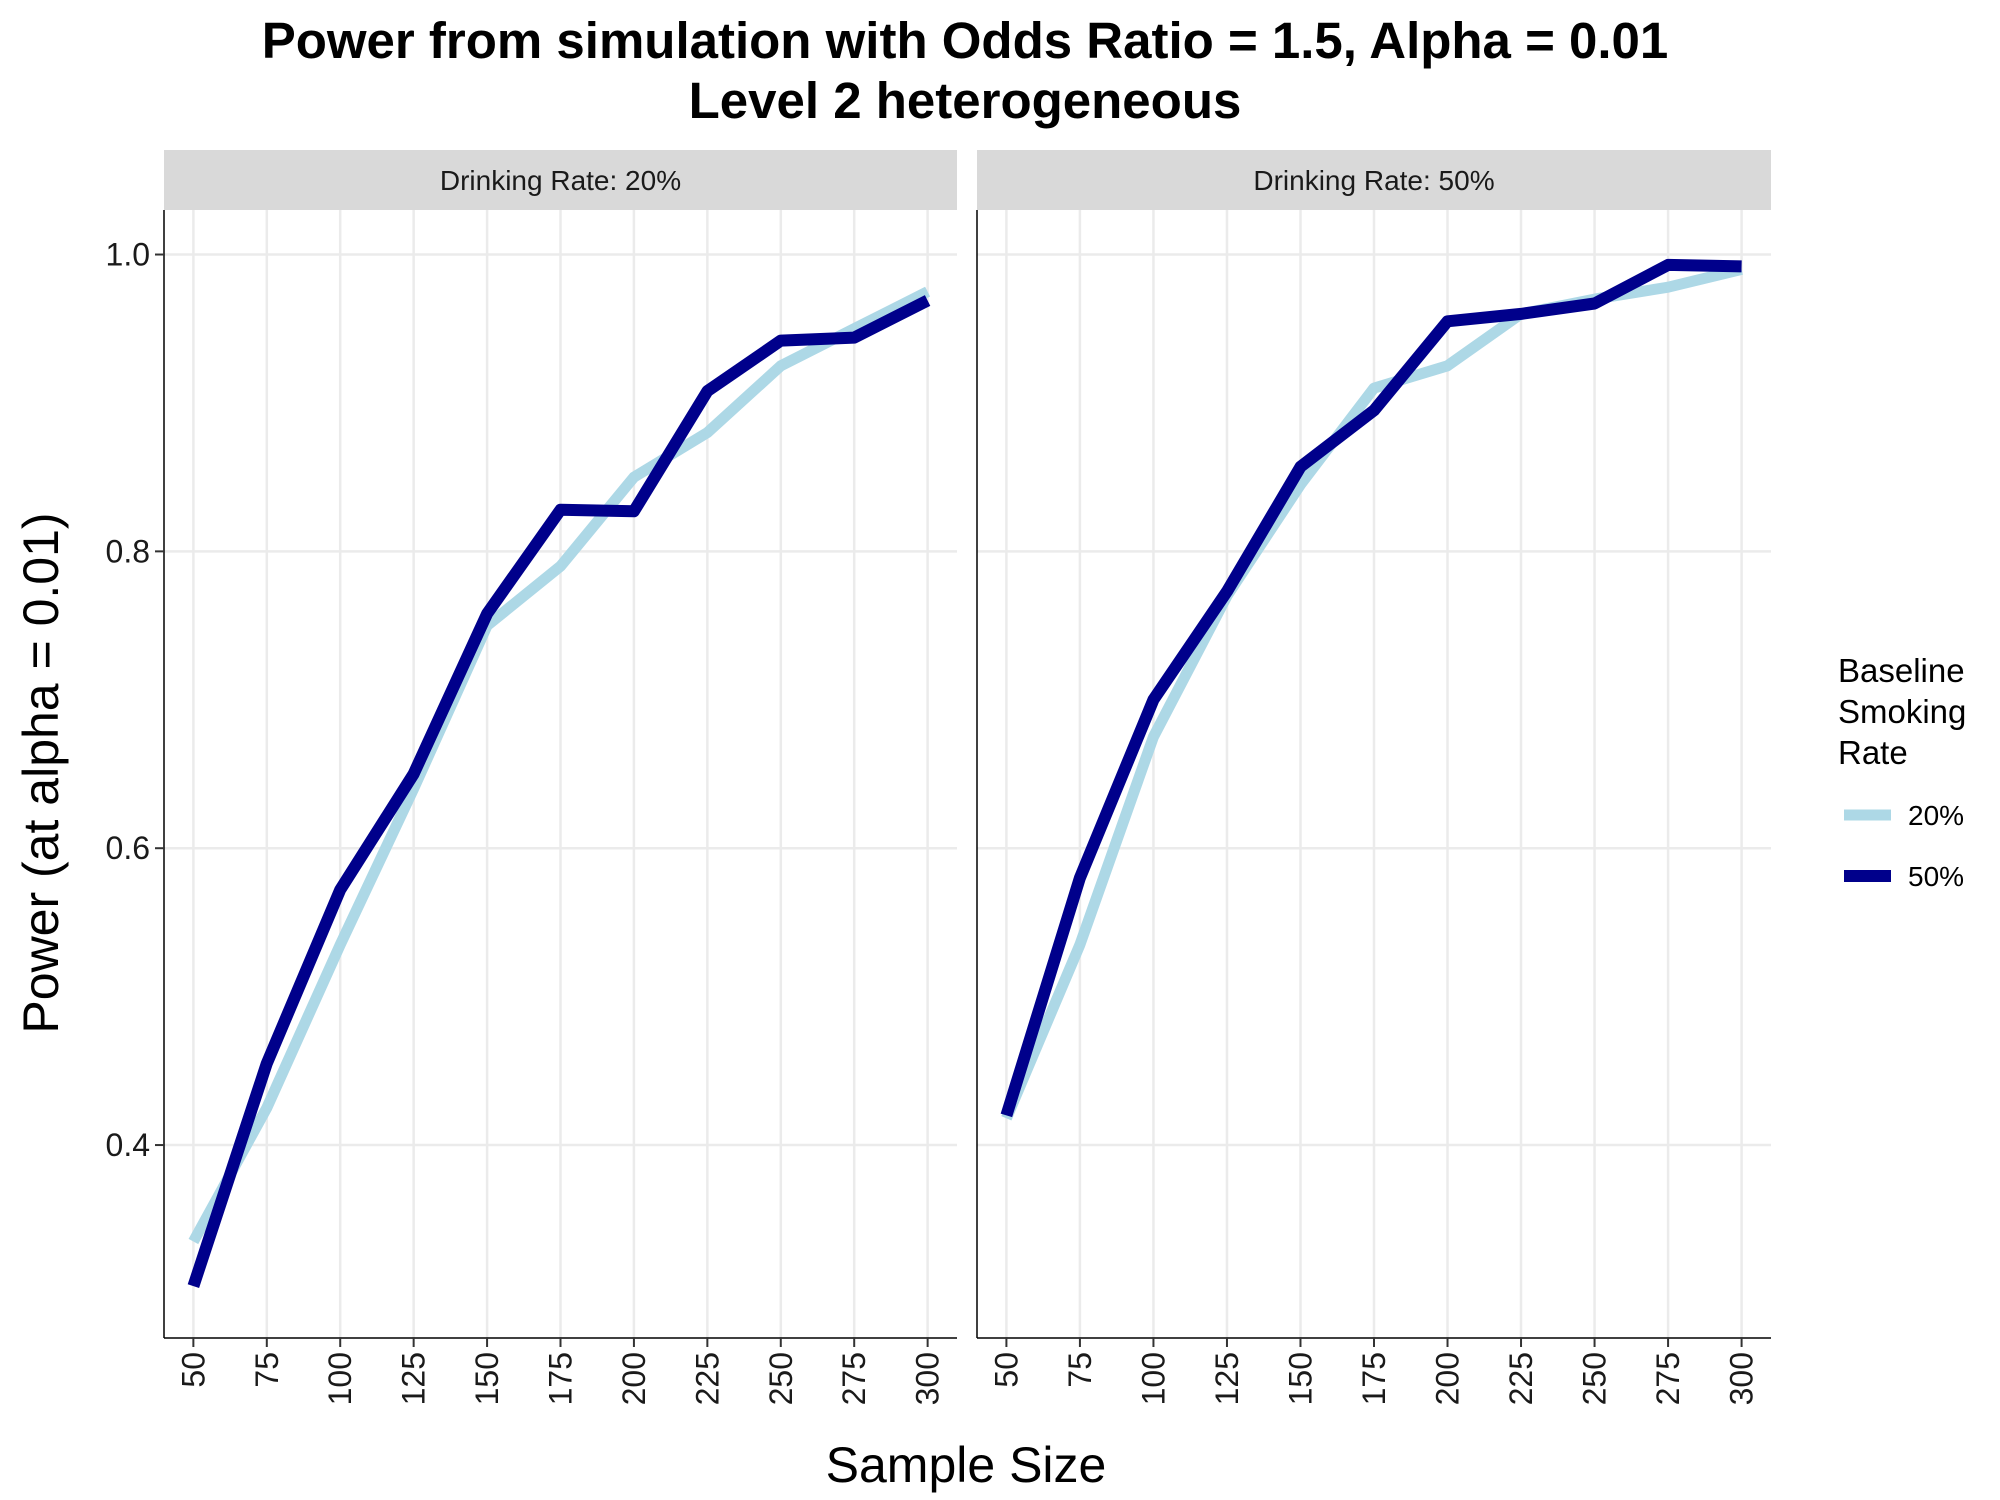 The image size is (2000, 1500). What do you see at coordinates (965, 100) in the screenshot?
I see `chart-subtitle: Level 2 heterogeneous` at bounding box center [965, 100].